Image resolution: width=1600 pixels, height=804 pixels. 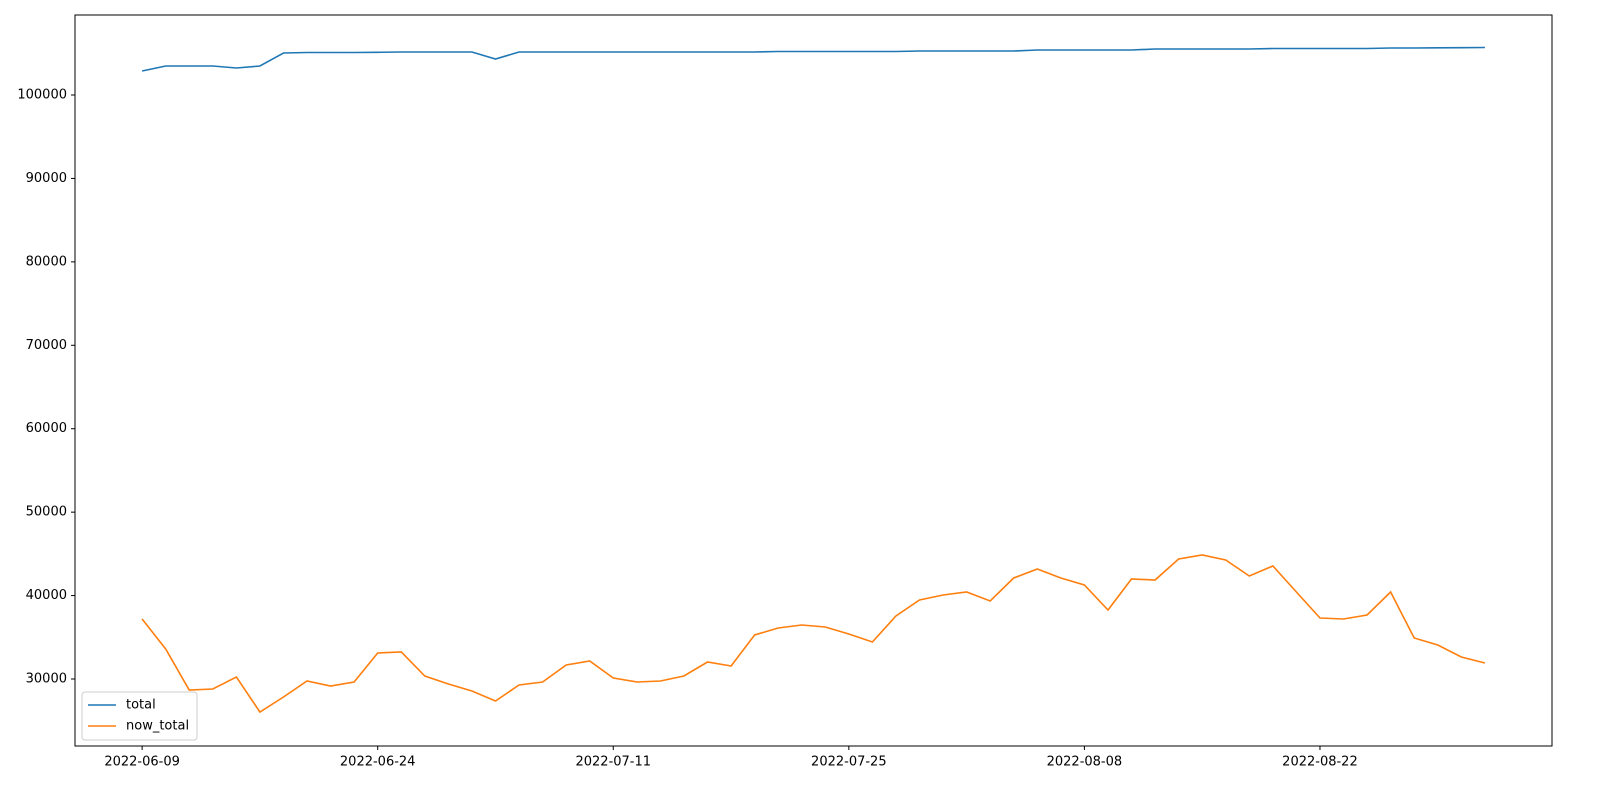 I want to click on x-tick-label: 2022-08-08, so click(x=1085, y=762).